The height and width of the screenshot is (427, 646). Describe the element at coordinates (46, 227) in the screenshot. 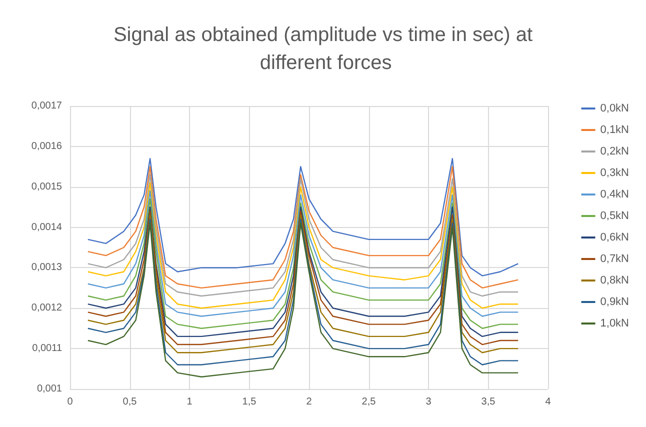

I see `y-tick-label: 0,0014` at that location.